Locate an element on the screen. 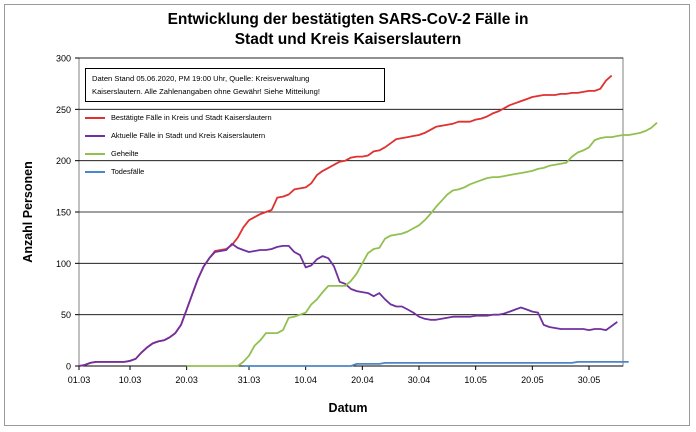  x-tick-label: 30.04 is located at coordinates (419, 380).